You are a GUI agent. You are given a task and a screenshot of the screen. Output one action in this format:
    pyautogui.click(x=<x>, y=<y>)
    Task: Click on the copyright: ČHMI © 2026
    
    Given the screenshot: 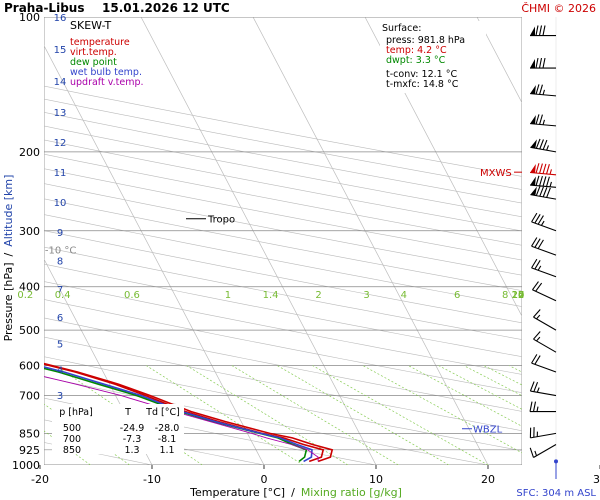 What is the action you would take?
    pyautogui.click(x=558, y=8)
    